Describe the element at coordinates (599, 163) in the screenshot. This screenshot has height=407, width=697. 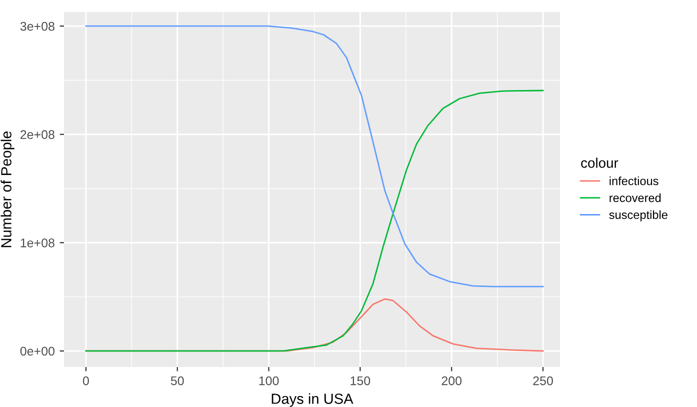
I see `legend-title: colour` at that location.